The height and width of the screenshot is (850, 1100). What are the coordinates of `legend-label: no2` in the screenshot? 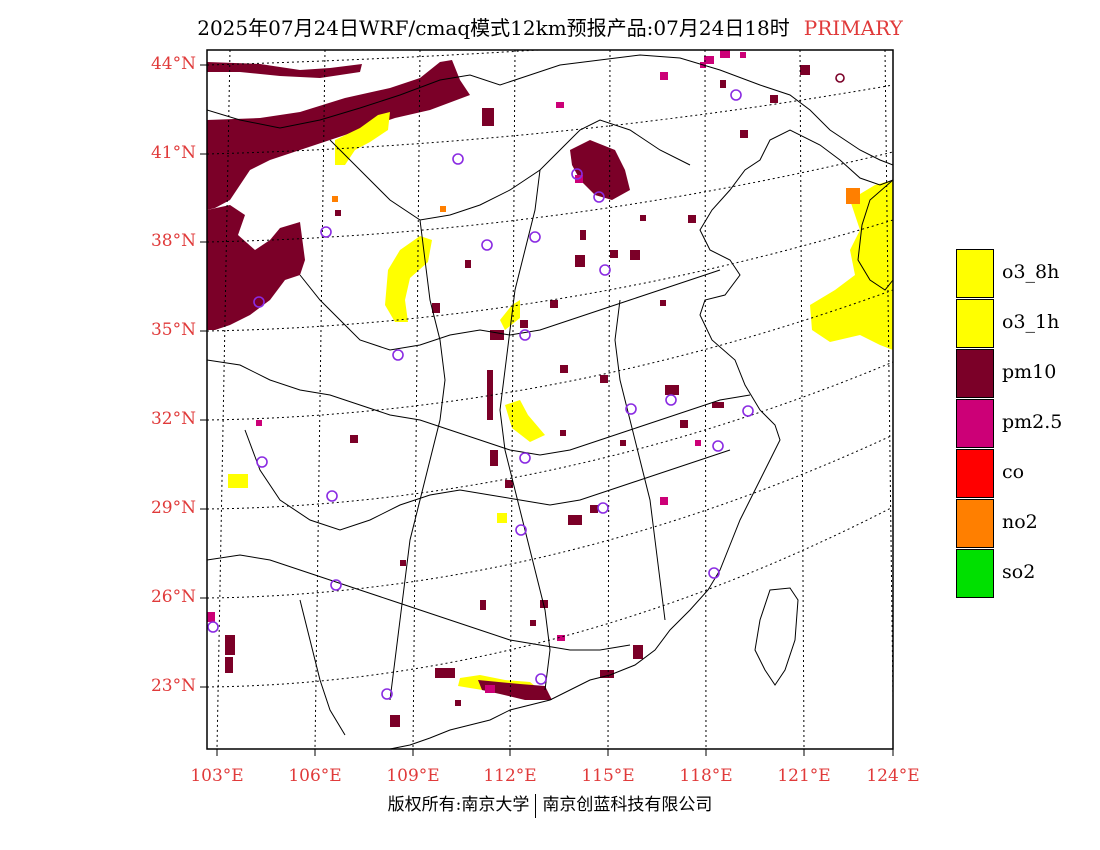 It's located at (1020, 522).